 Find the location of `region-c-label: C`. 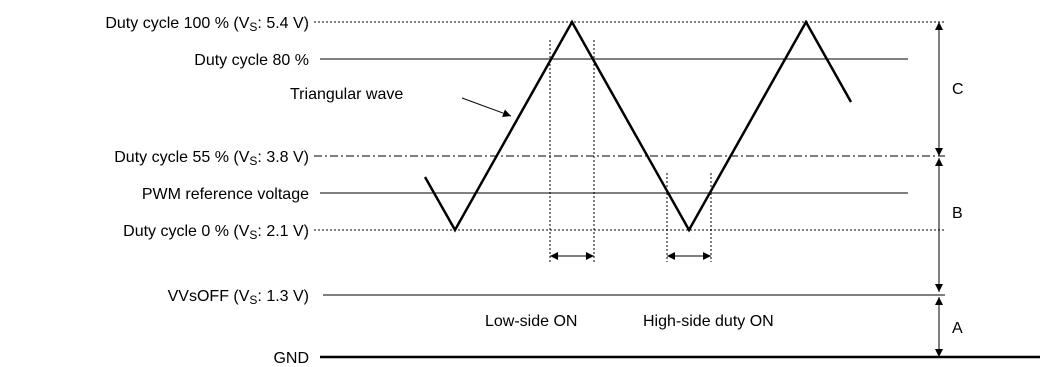

region-c-label: C is located at coordinates (958, 89).